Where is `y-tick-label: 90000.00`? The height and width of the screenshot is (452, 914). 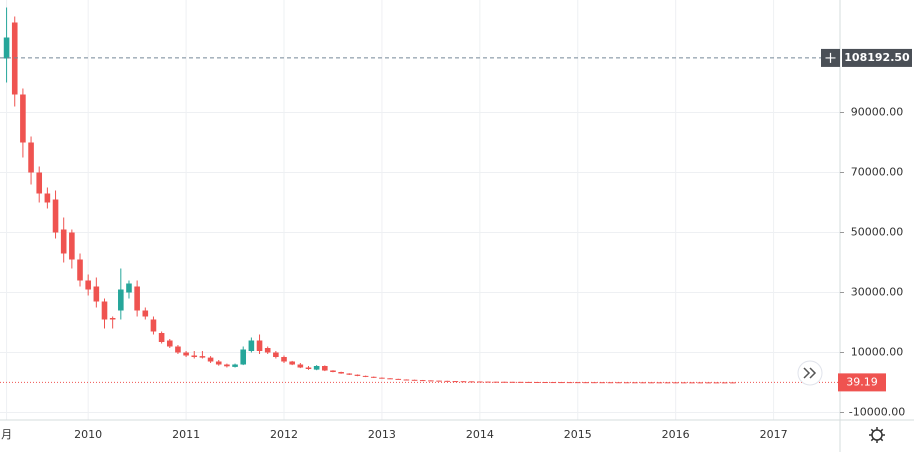
y-tick-label: 90000.00 is located at coordinates (877, 112).